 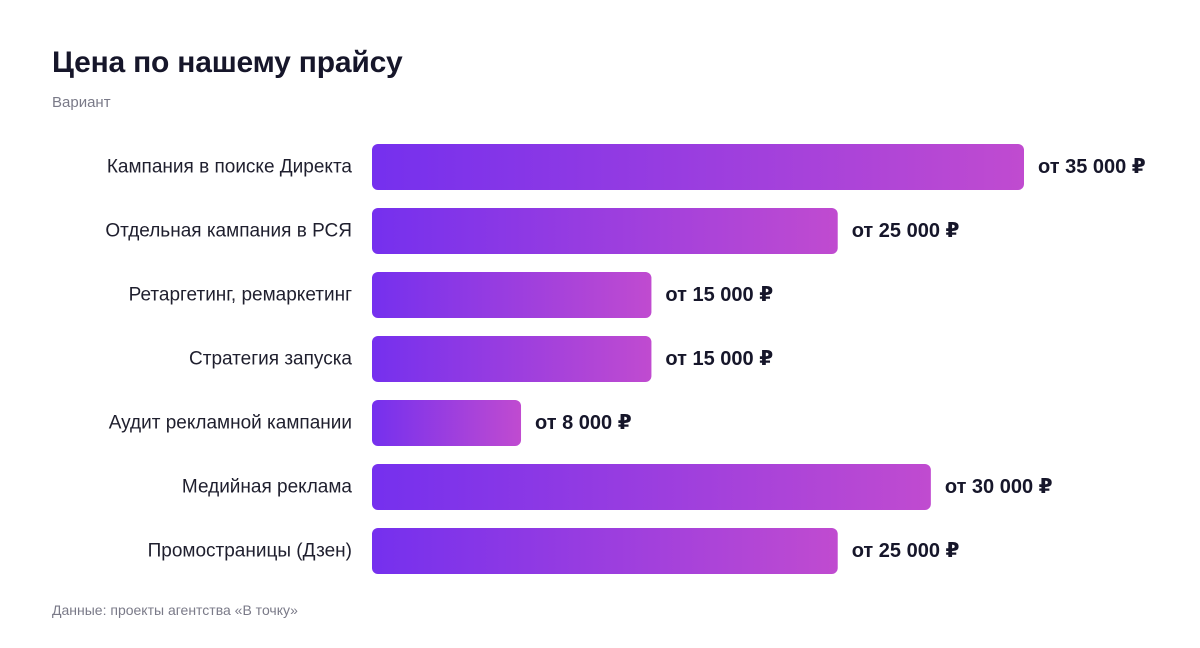 I want to click on value-label: от 30 000 ₽, so click(x=999, y=487).